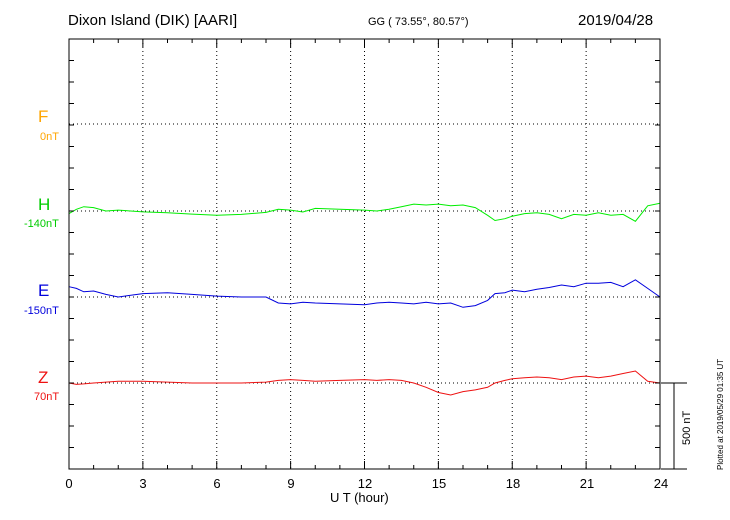 Image resolution: width=730 pixels, height=520 pixels. Describe the element at coordinates (143, 483) in the screenshot. I see `x-tick-label: 3` at that location.